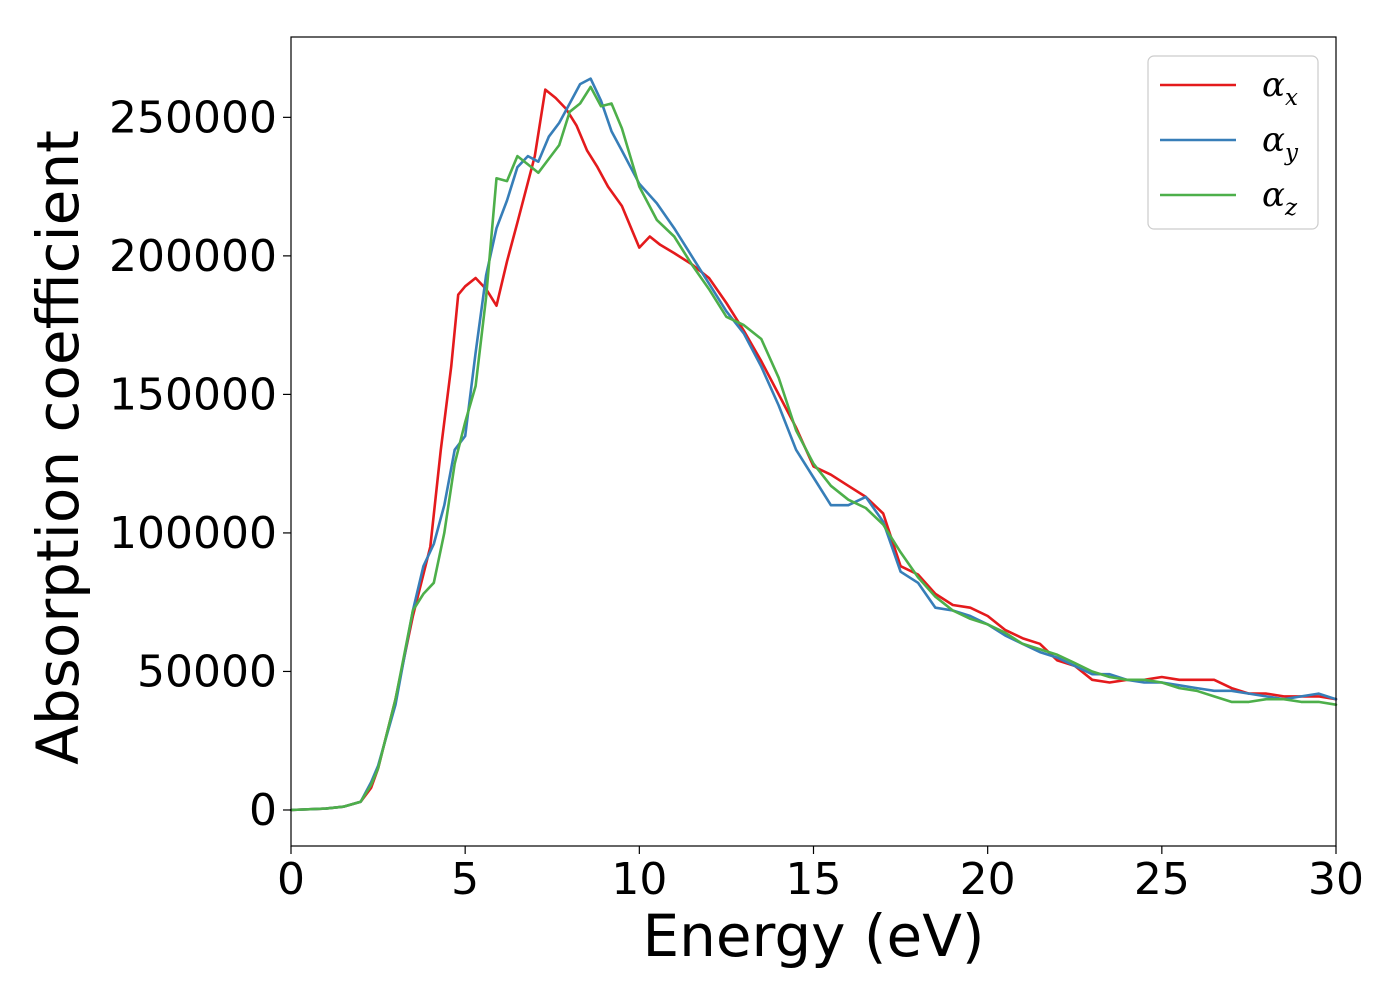  I want to click on y-tick-label: 250000, so click(193, 117).